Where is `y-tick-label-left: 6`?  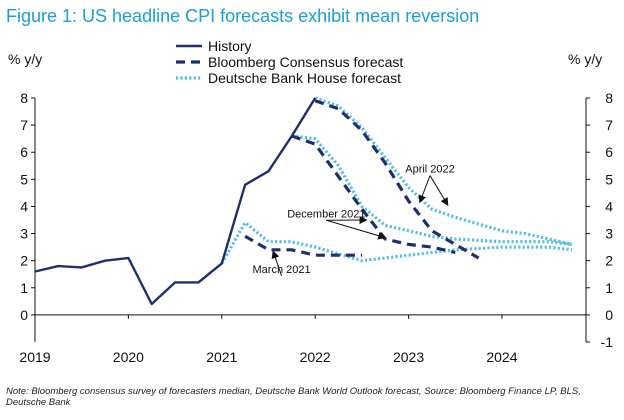 y-tick-label-left: 6 is located at coordinates (24, 152).